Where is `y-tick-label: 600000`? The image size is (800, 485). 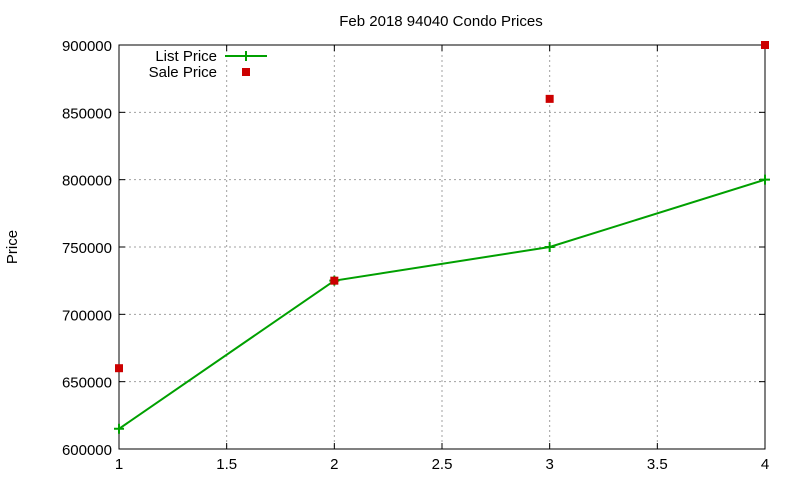
y-tick-label: 600000 is located at coordinates (87, 450).